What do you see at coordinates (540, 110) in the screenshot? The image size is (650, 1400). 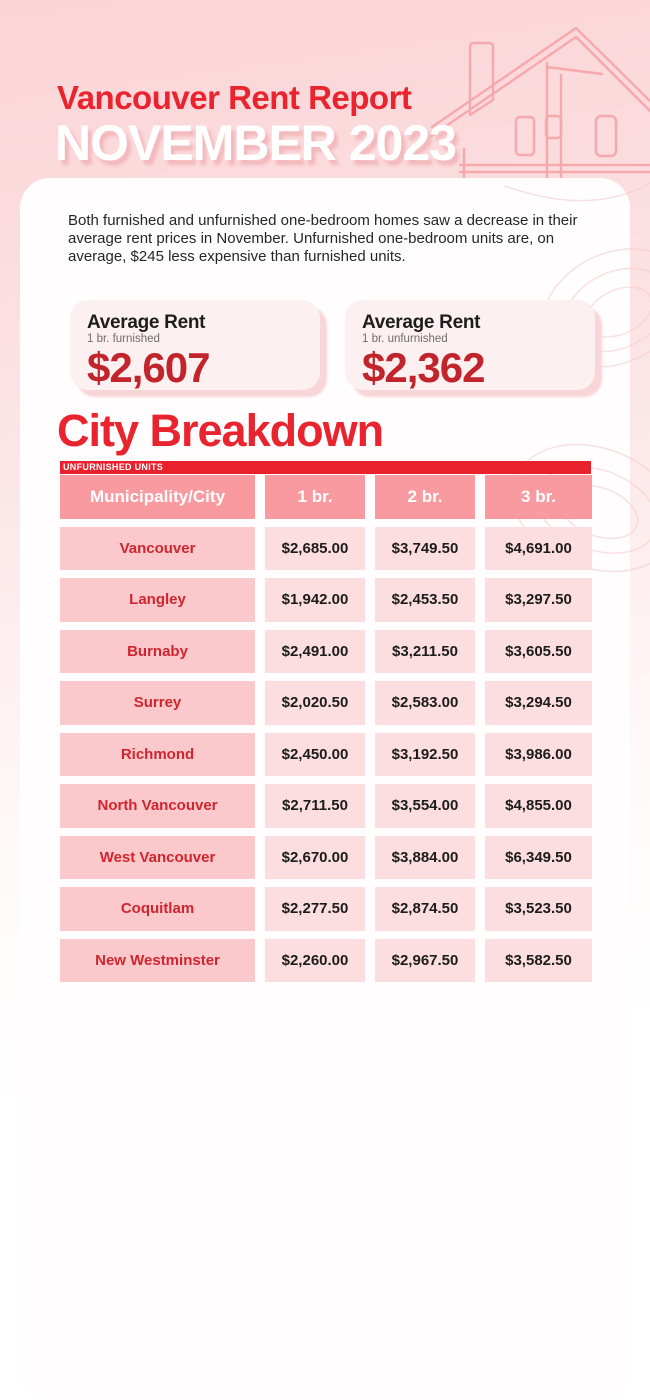 I see `house-outline-illustration` at bounding box center [540, 110].